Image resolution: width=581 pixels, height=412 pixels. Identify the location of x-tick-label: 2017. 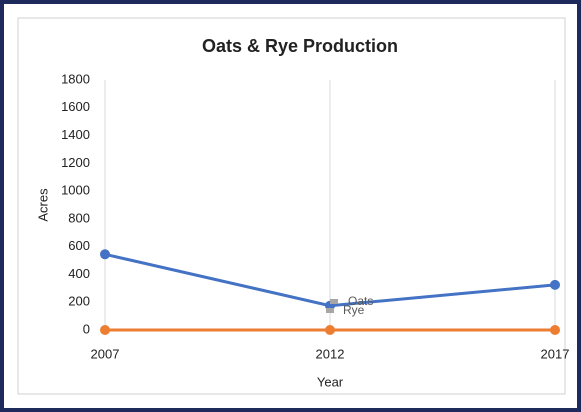
(555, 353).